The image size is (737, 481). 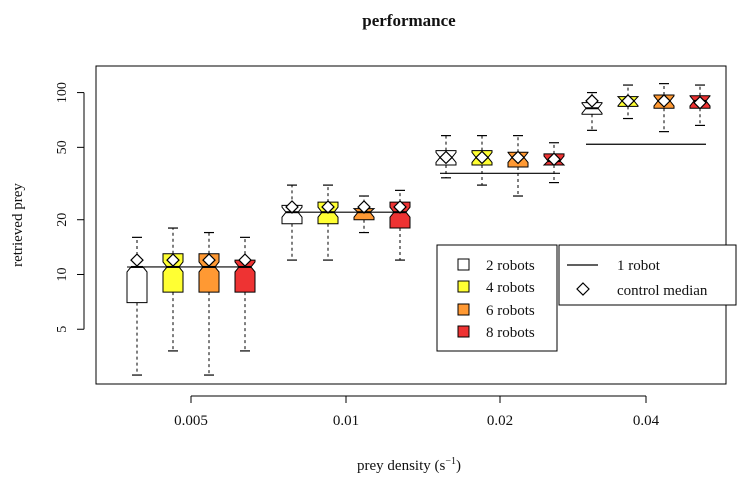 I want to click on y-axis: 5 10 20 50 100, so click(x=70, y=207).